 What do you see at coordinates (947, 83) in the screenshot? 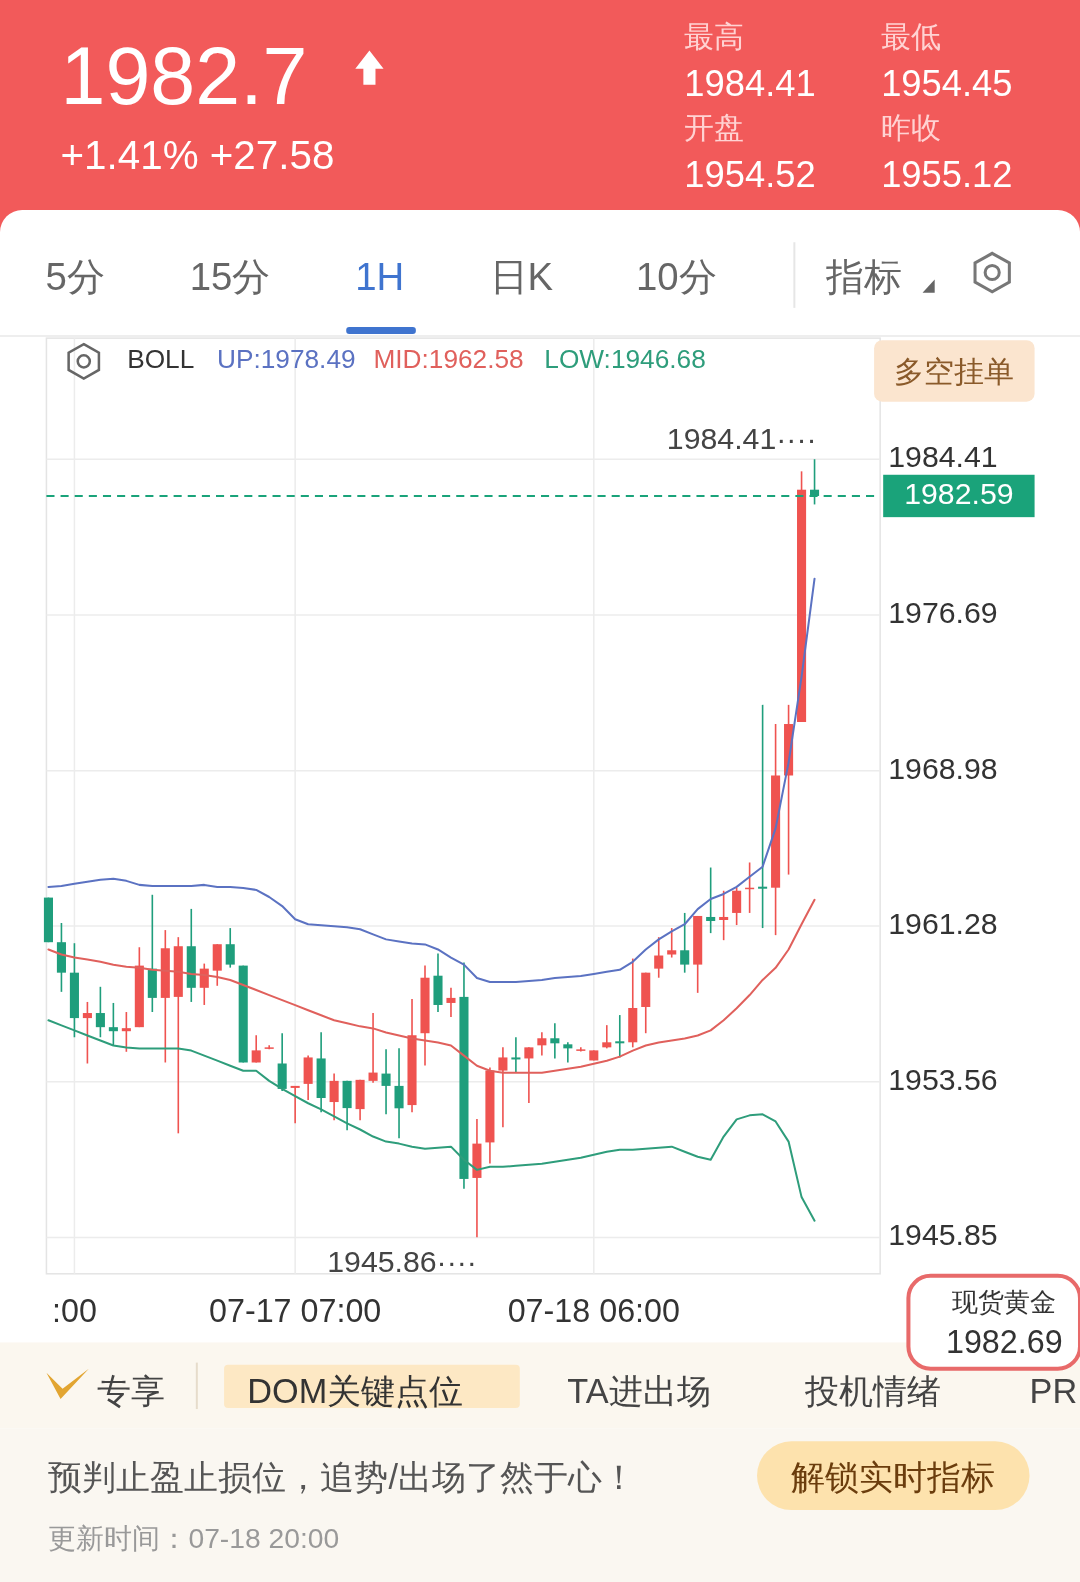
I see `text: 1954.45` at bounding box center [947, 83].